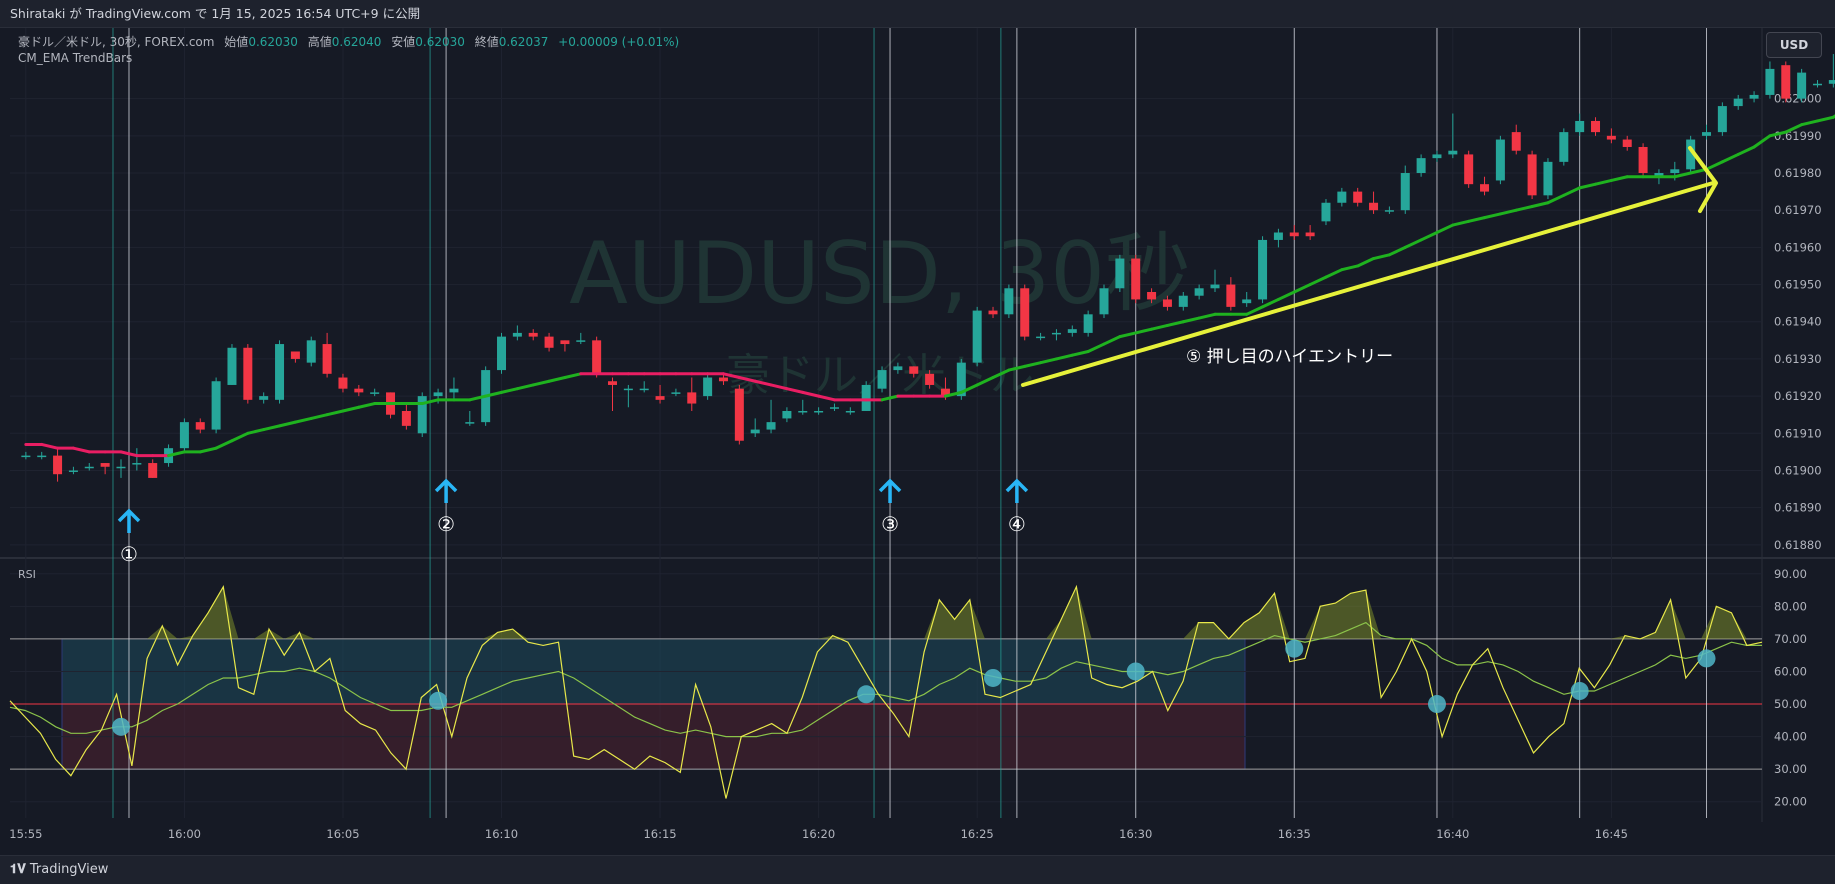 The image size is (1835, 884). Describe the element at coordinates (1790, 802) in the screenshot. I see `rsi-tick-label: 20.00` at that location.